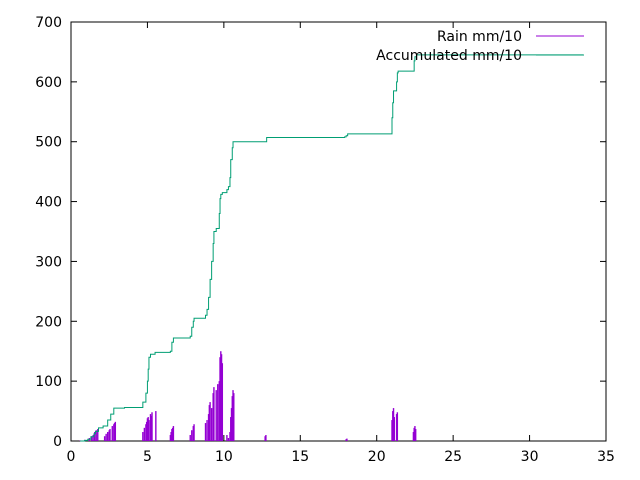  What do you see at coordinates (48, 23) in the screenshot?
I see `y-tick-label: 700` at bounding box center [48, 23].